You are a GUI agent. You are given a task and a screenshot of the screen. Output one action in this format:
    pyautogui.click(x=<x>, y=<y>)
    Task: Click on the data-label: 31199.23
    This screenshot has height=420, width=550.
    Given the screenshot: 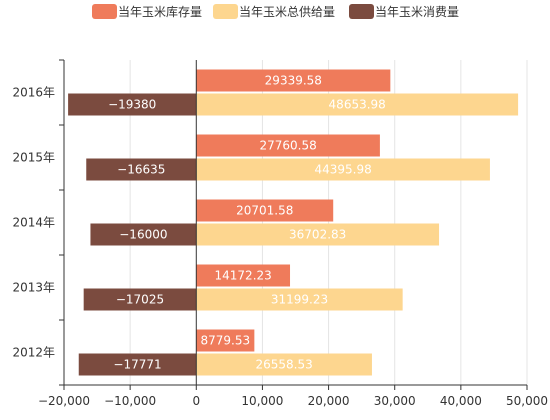 What is the action you would take?
    pyautogui.click(x=299, y=300)
    